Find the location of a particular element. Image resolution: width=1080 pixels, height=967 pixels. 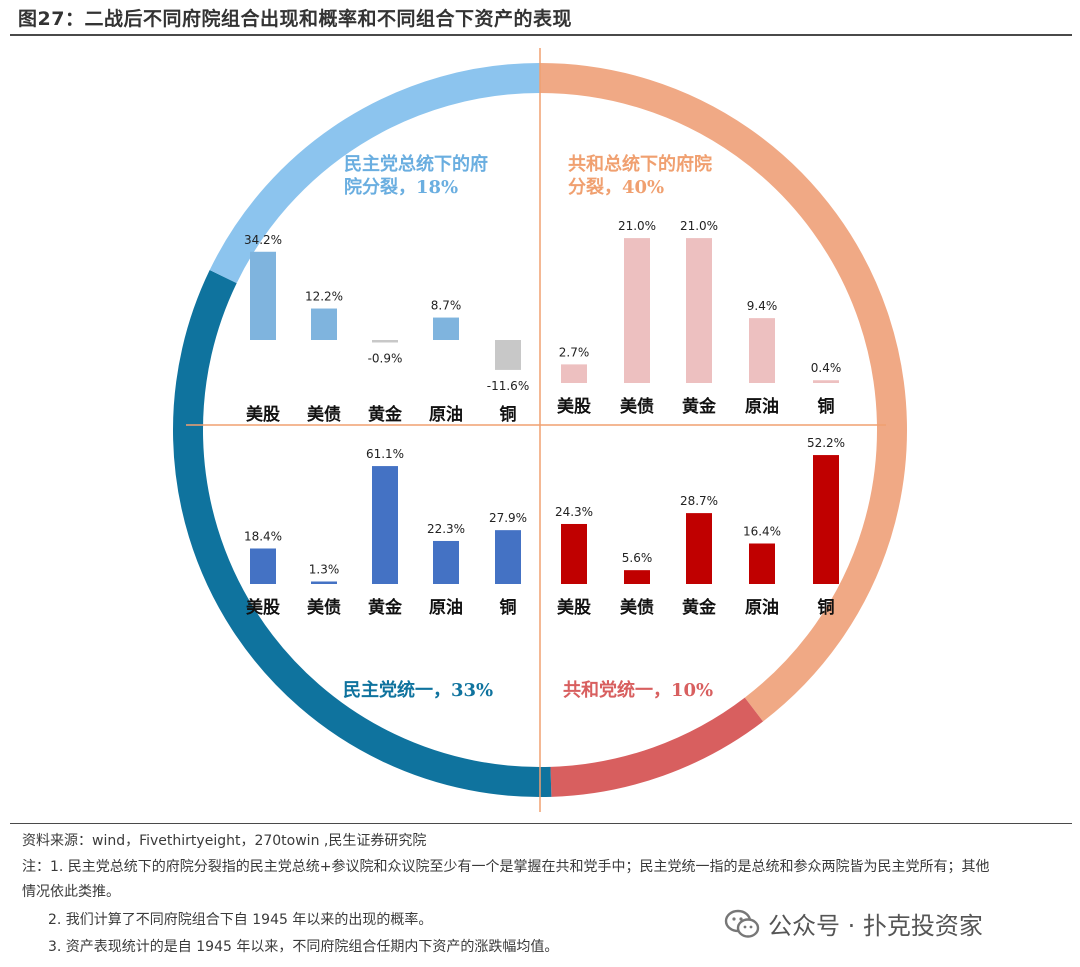

category-label-dem-split-0: 美股 is located at coordinates (263, 414).